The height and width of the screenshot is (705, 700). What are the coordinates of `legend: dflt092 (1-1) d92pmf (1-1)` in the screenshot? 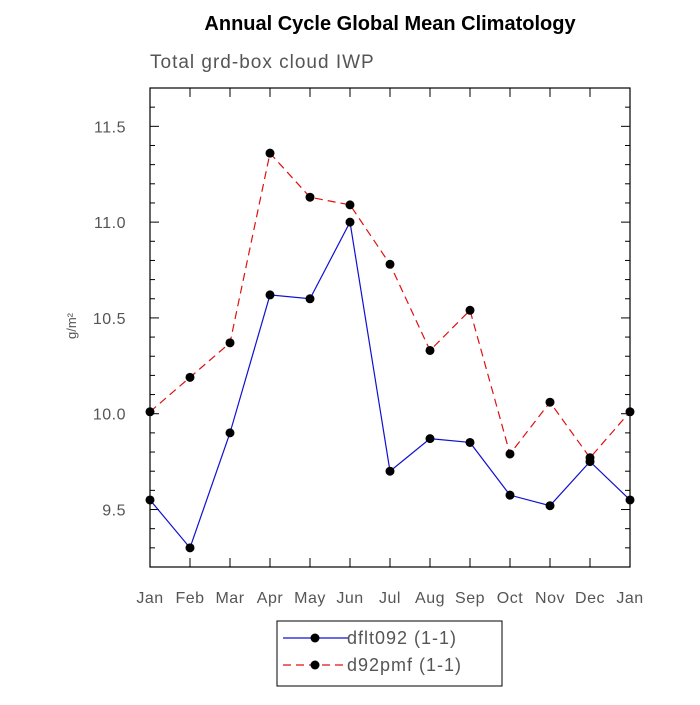 It's located at (389, 653).